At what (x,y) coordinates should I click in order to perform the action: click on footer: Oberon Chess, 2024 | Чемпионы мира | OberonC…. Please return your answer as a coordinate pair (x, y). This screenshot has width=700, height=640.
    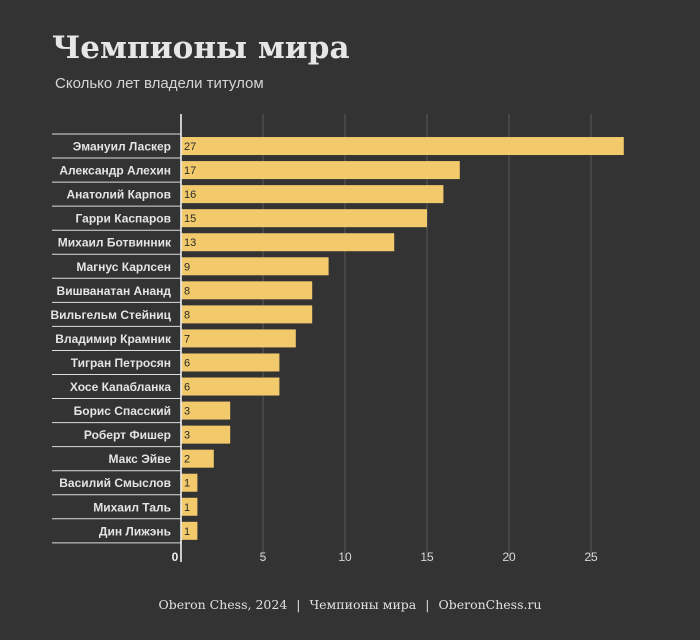
    Looking at the image, I should click on (350, 604).